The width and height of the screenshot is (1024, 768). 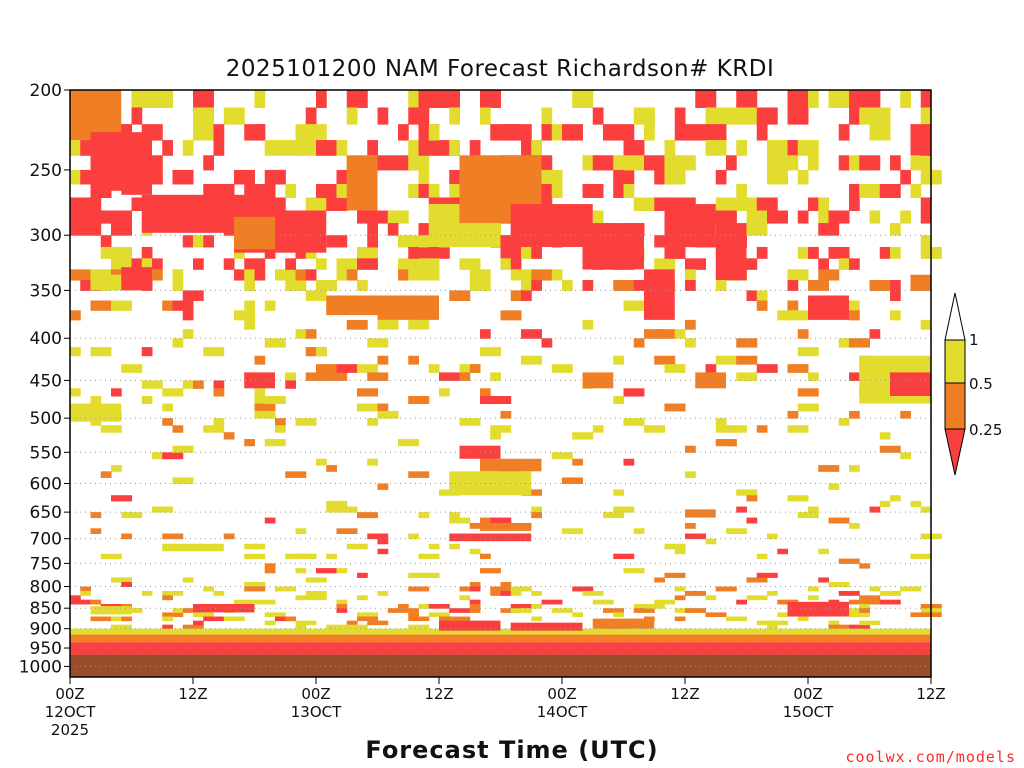 I want to click on y-tick-label: 600, so click(x=46, y=484).